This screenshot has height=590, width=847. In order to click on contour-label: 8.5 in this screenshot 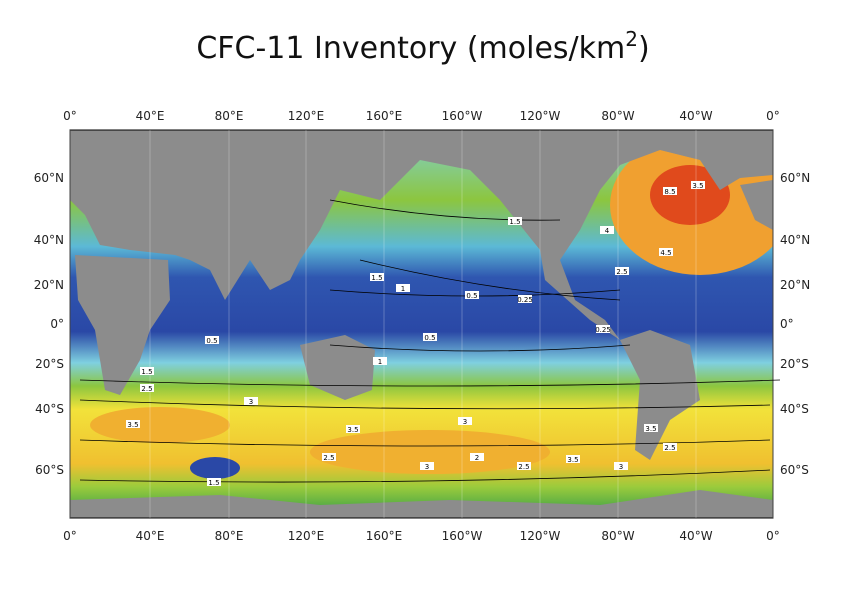, I will do `click(669, 192)`.